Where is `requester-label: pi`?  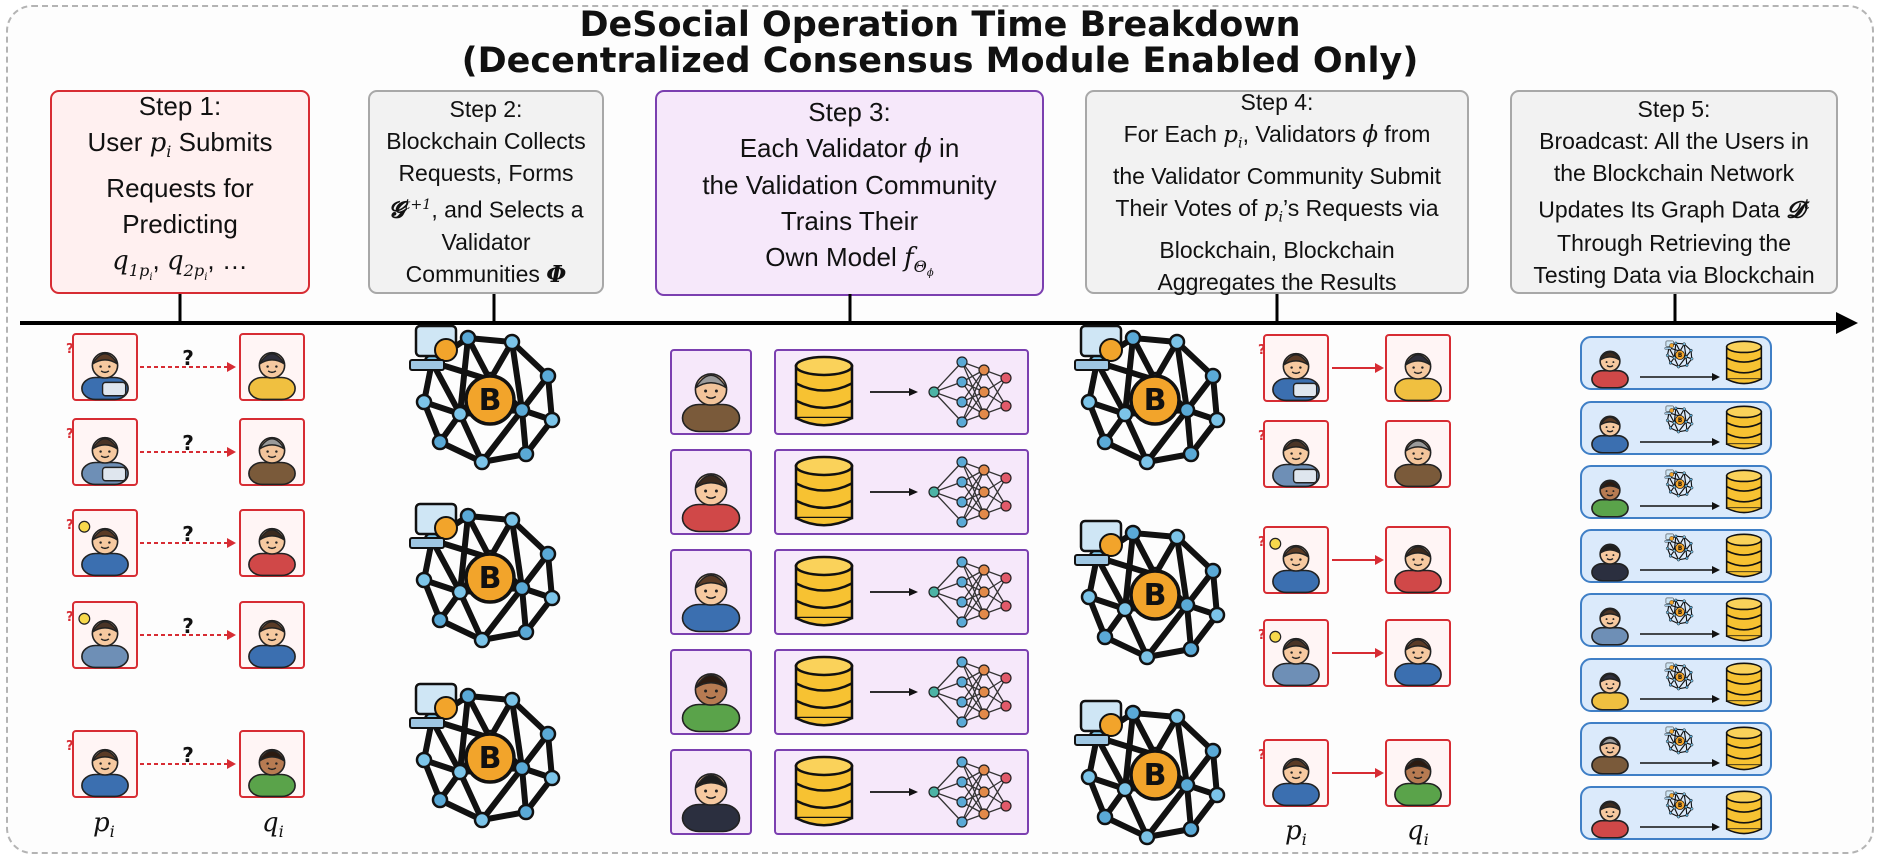
requester-label: pi is located at coordinates (104, 824).